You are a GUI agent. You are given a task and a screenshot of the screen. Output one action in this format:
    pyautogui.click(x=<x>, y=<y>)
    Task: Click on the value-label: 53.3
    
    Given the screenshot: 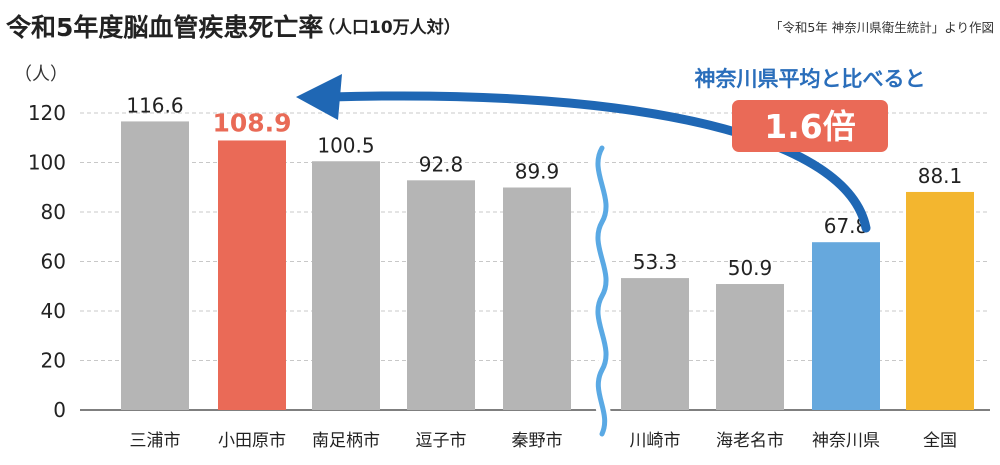 What is the action you would take?
    pyautogui.click(x=655, y=262)
    